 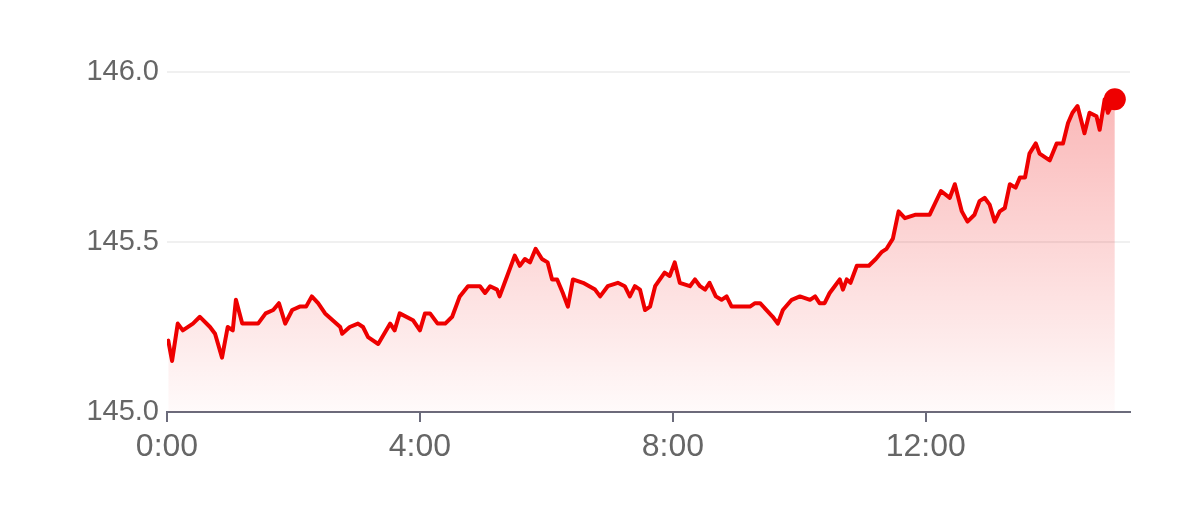 What do you see at coordinates (122, 410) in the screenshot?
I see `y-tick-label: 145.0` at bounding box center [122, 410].